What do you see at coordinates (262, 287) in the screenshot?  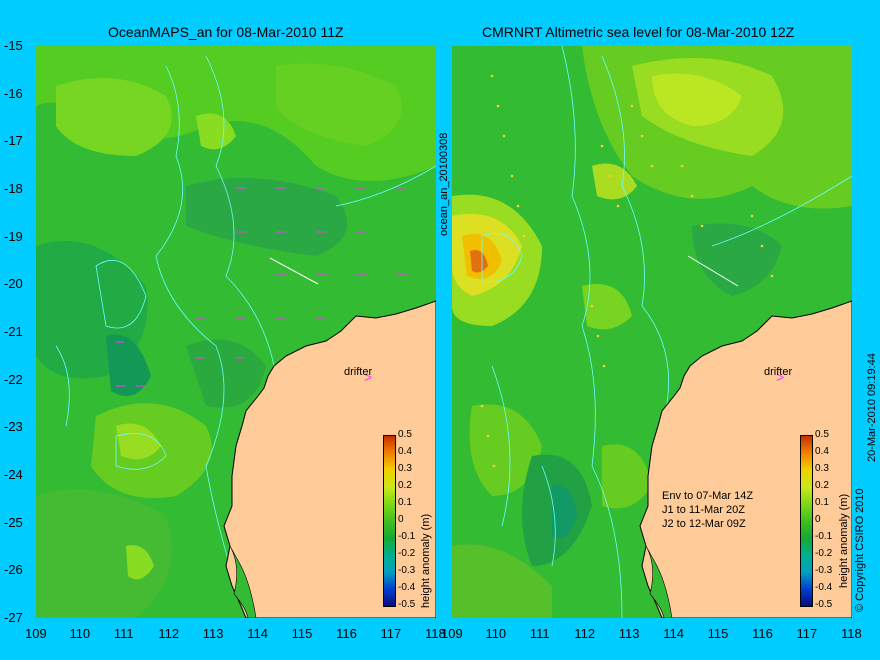 I see `current-vectors` at bounding box center [262, 287].